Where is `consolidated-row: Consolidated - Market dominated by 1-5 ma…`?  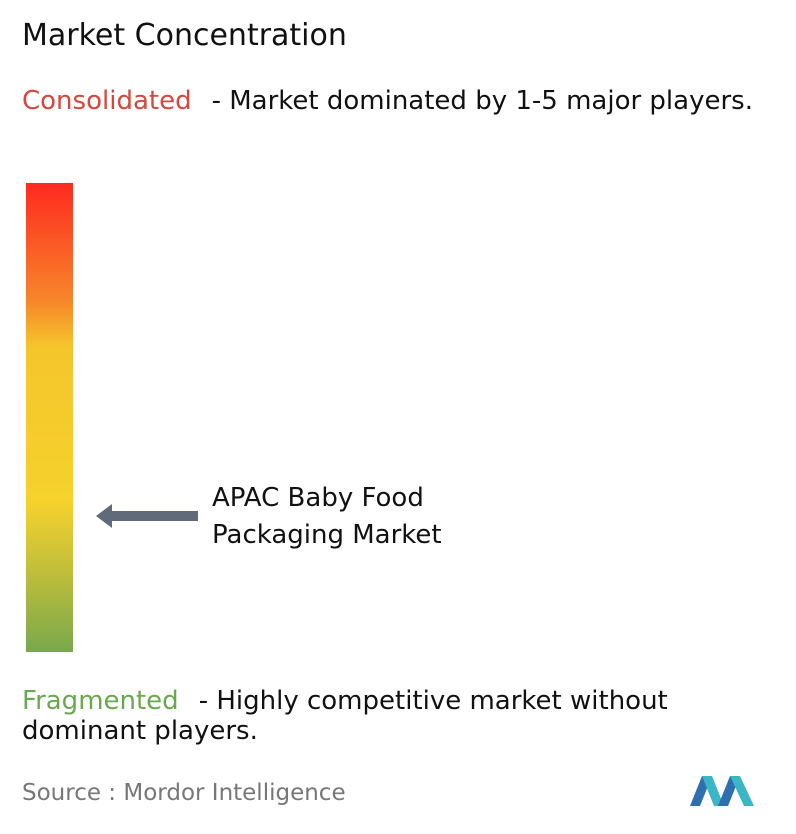 consolidated-row: Consolidated - Market dominated by 1-5 ma… is located at coordinates (407, 101).